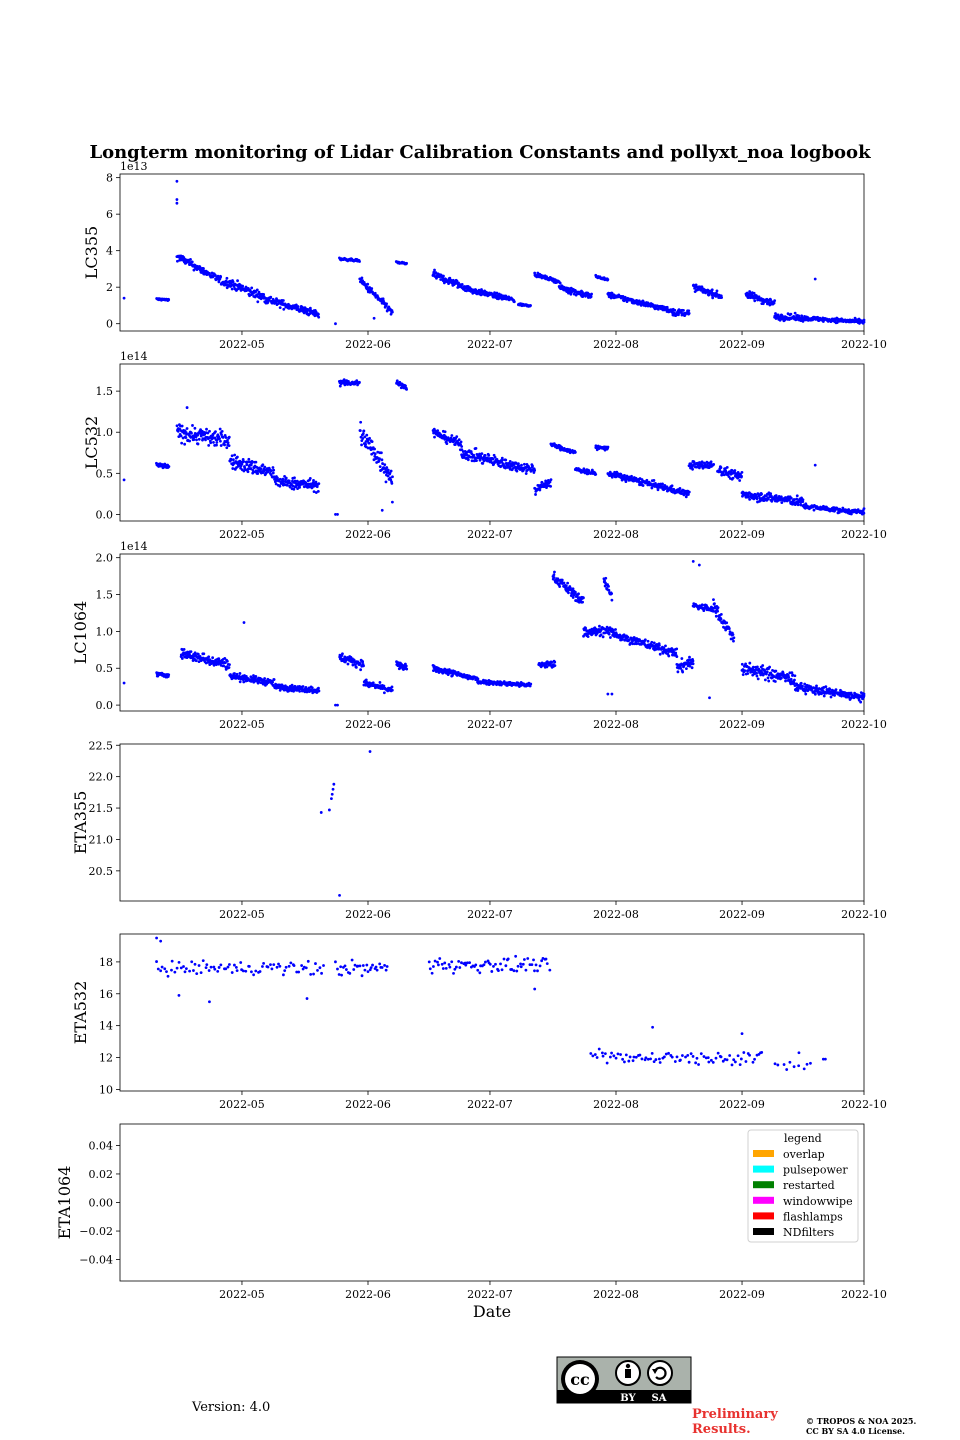  Describe the element at coordinates (242, 534) in the screenshot. I see `x-tick-label: 2022-05` at that location.